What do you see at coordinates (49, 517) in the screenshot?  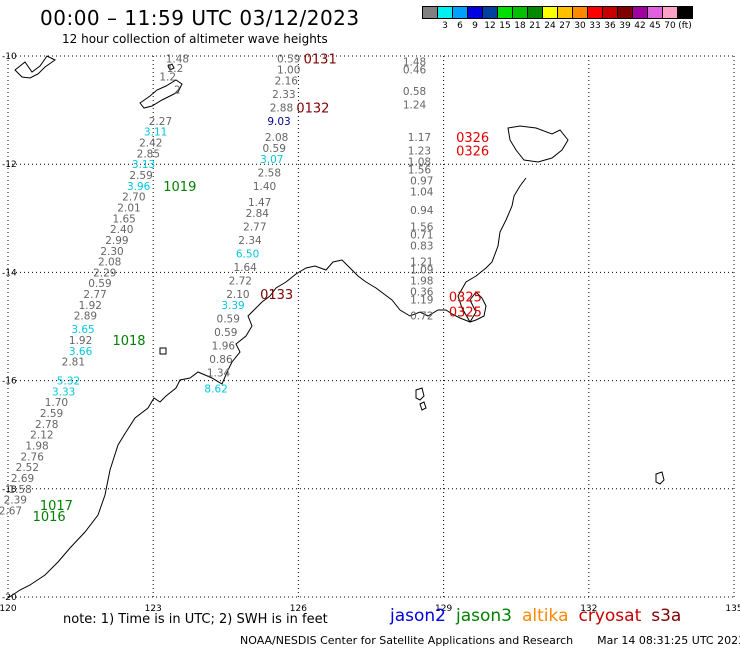 I see `pass-time-label: 1016` at bounding box center [49, 517].